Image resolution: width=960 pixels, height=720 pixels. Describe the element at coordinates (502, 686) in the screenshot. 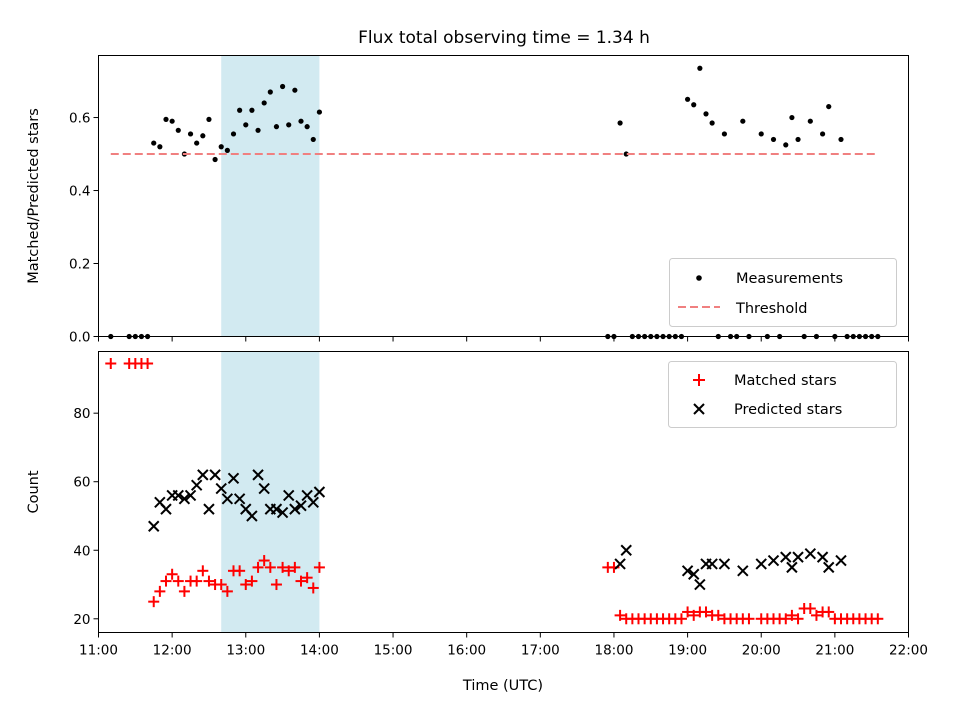

I see `panel-counts-xlabel: Time (UTC)` at that location.